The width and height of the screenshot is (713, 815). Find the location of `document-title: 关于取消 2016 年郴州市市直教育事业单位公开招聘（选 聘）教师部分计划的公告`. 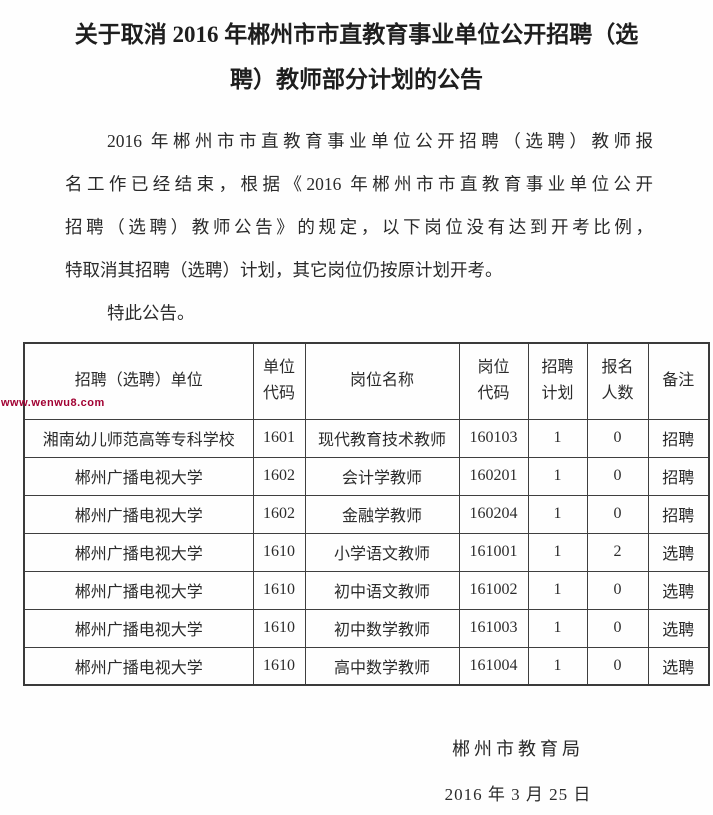

document-title: 关于取消 2016 年郴州市市直教育事业单位公开招聘（选 聘）教师部分计划的公告 is located at coordinates (356, 51).